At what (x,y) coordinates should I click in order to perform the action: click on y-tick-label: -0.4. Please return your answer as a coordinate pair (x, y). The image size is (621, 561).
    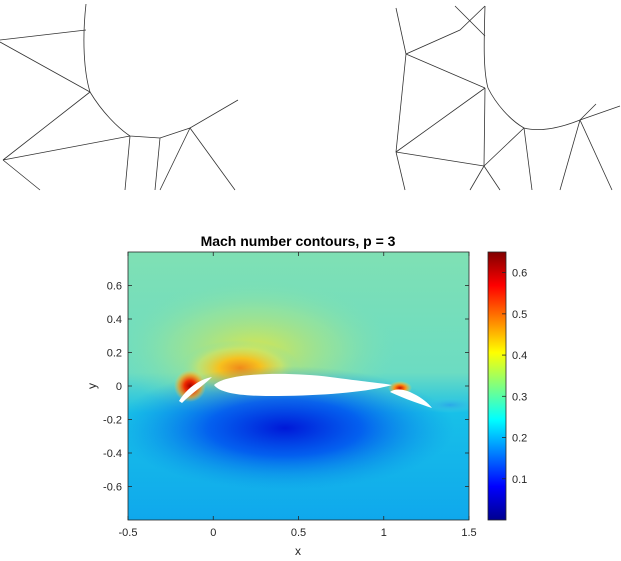
    Looking at the image, I should click on (112, 454).